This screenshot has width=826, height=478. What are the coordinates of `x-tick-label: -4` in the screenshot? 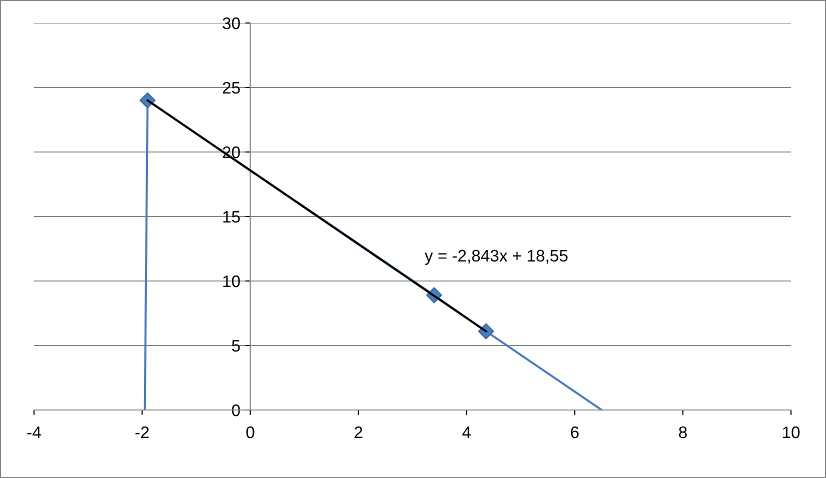 It's located at (34, 432).